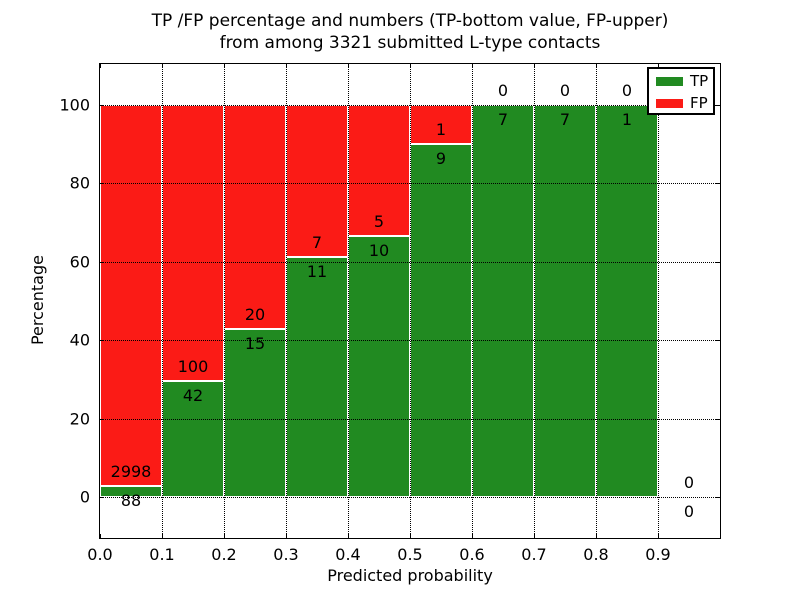 This screenshot has width=800, height=600. Describe the element at coordinates (193, 395) in the screenshot. I see `tp-count-label: 42` at that location.